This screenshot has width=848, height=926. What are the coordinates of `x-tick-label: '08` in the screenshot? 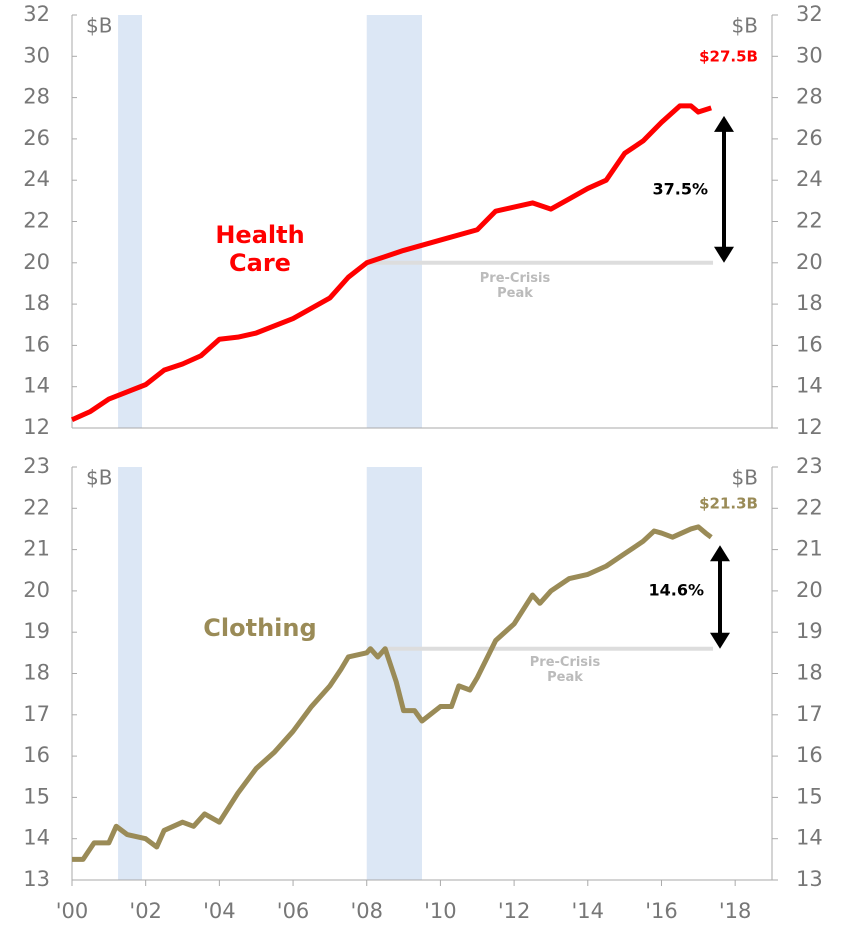 It's located at (366, 911).